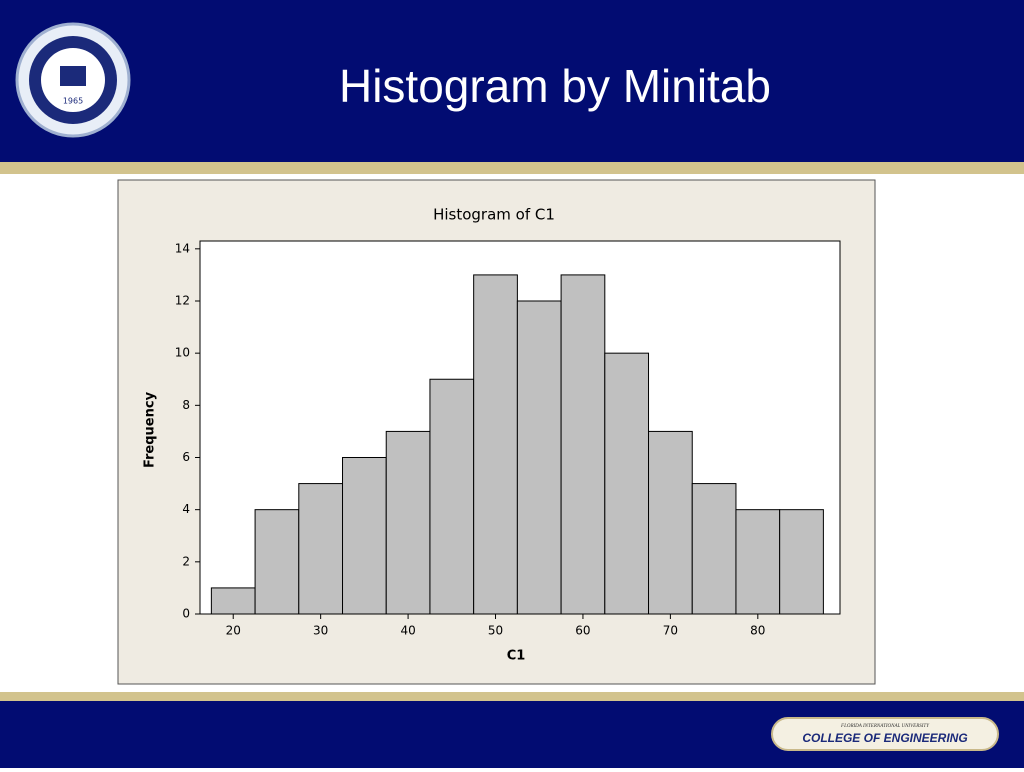 The image size is (1024, 772). I want to click on x-tick-label: 60, so click(582, 631).